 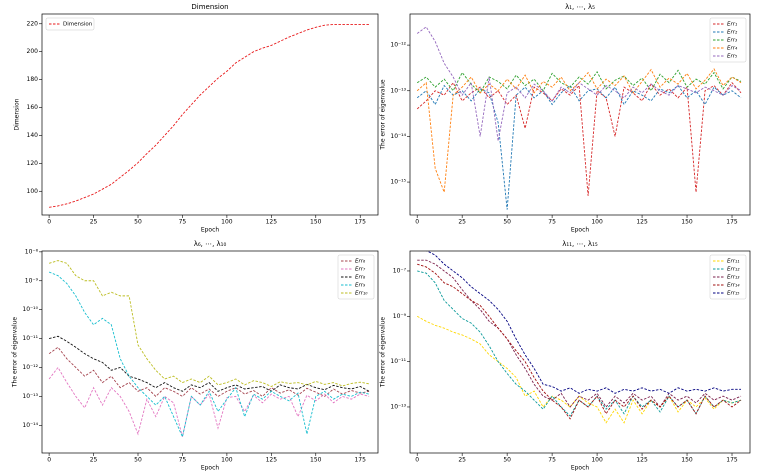 I want to click on legend: Dimension, so click(x=70, y=24).